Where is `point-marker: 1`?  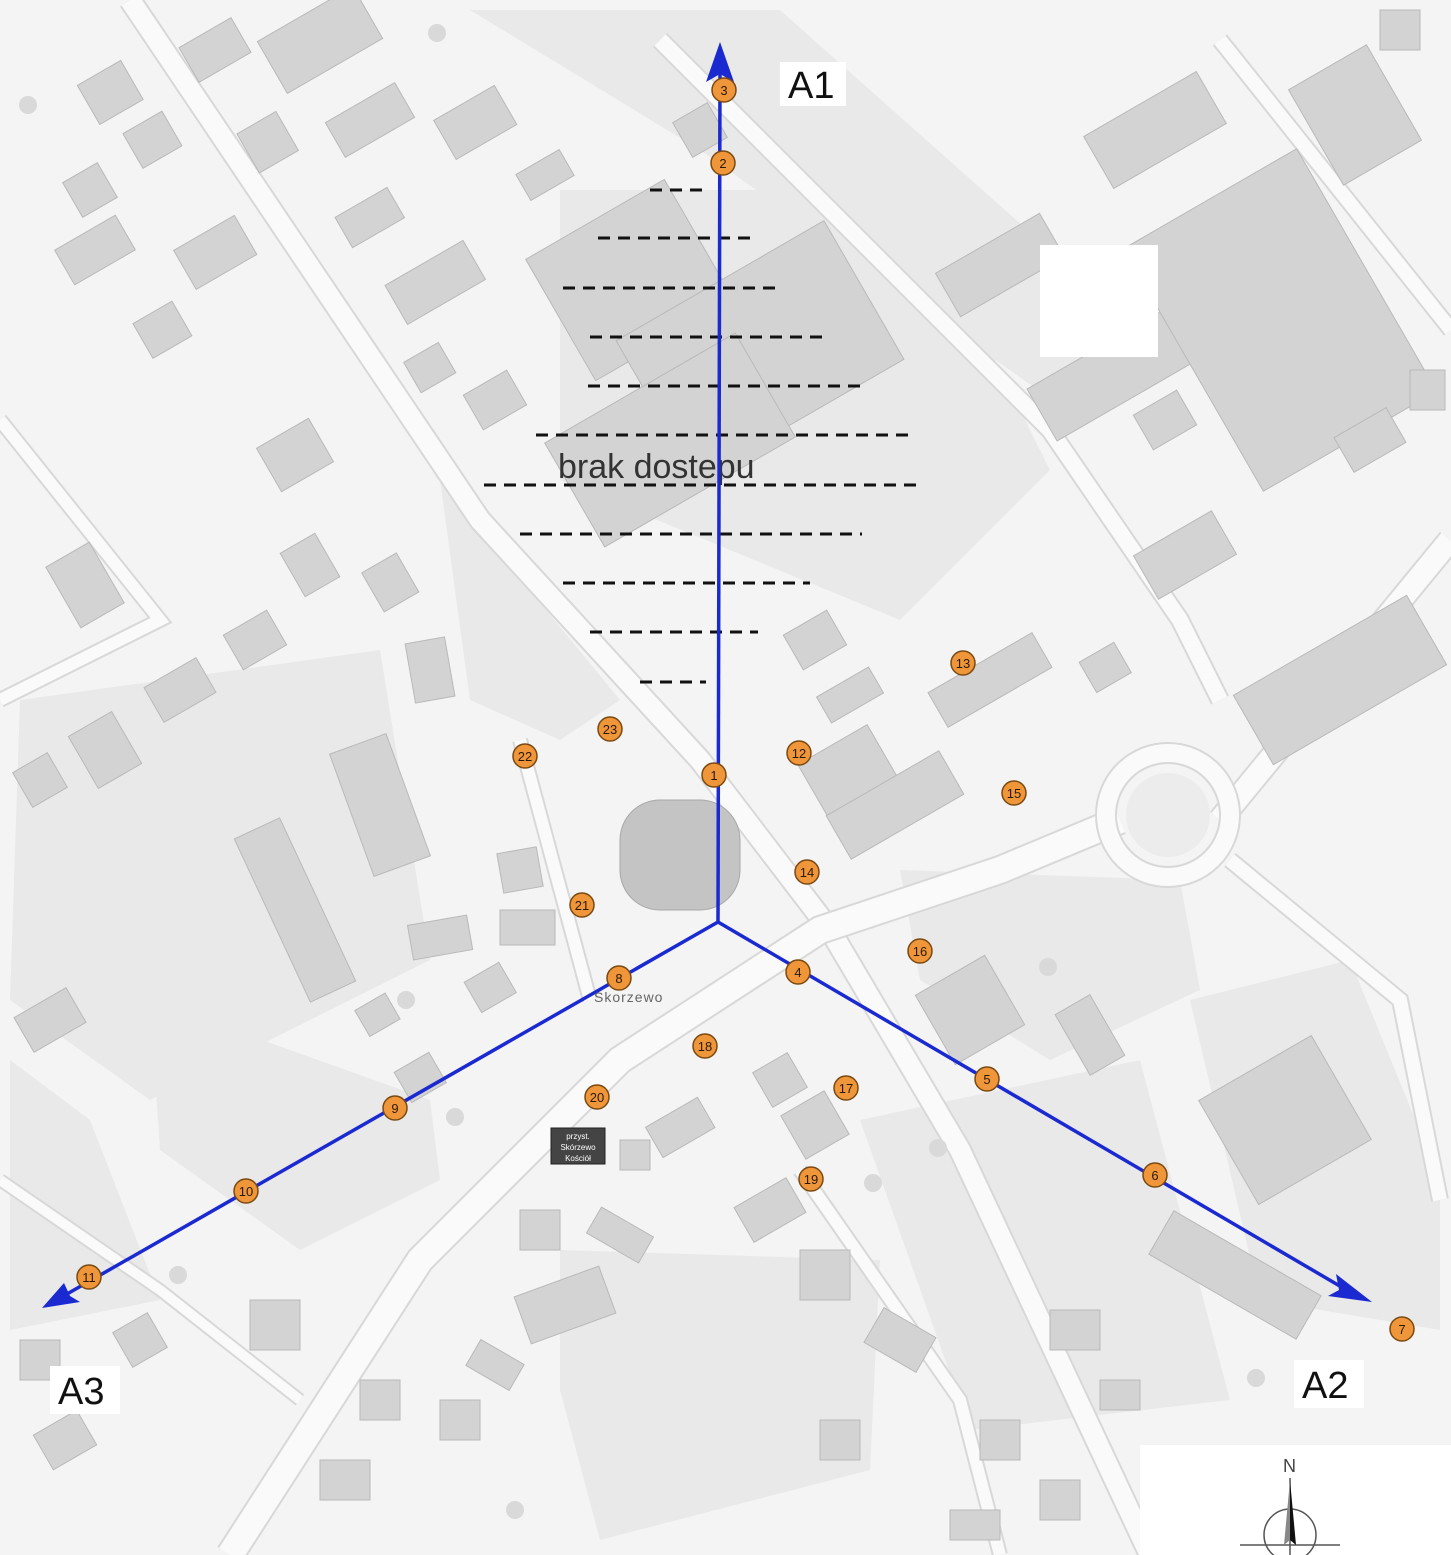
point-marker: 1 is located at coordinates (714, 775).